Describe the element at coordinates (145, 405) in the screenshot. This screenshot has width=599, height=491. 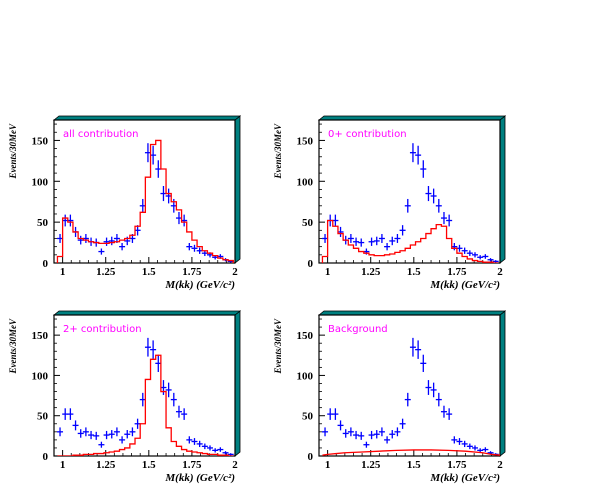
I see `fit-histogram` at that location.